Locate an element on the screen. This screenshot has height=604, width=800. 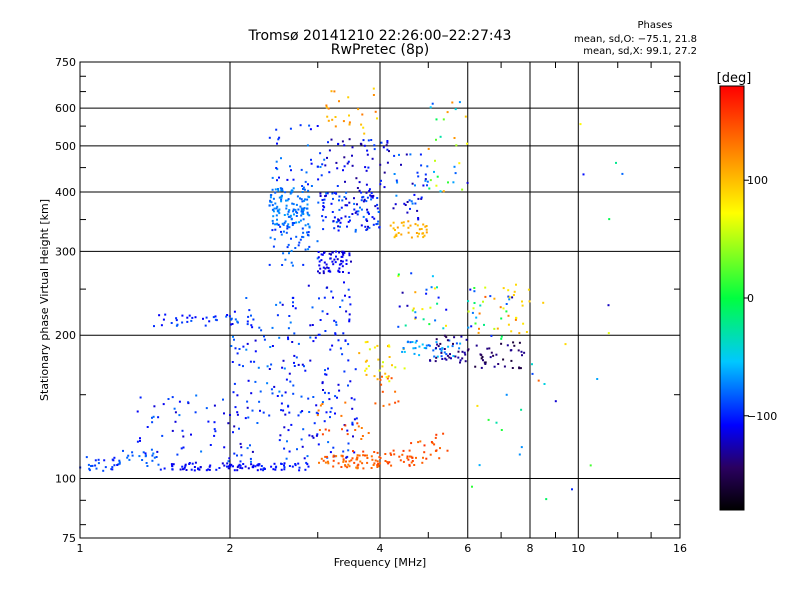
stats-o-line: mean, sd,O: −75.1, 21.8 is located at coordinates (635, 39).